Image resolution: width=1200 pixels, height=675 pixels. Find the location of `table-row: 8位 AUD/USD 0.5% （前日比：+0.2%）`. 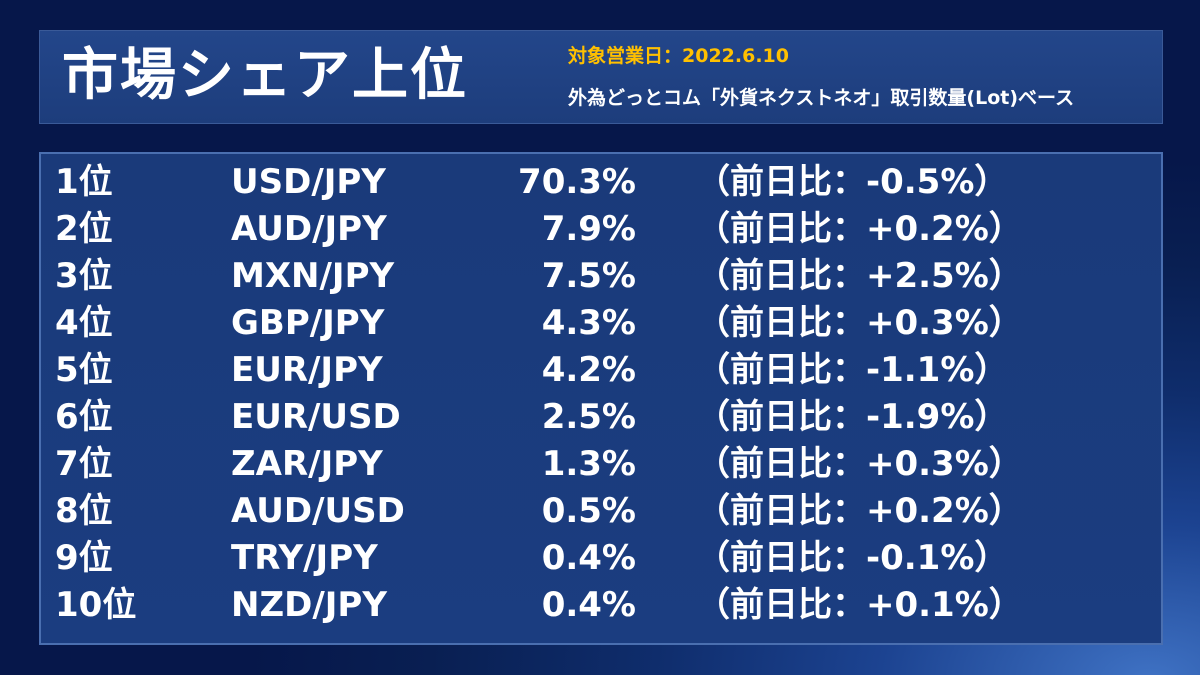

table-row: 8位 AUD/USD 0.5% （前日比：+0.2%） is located at coordinates (601, 511).